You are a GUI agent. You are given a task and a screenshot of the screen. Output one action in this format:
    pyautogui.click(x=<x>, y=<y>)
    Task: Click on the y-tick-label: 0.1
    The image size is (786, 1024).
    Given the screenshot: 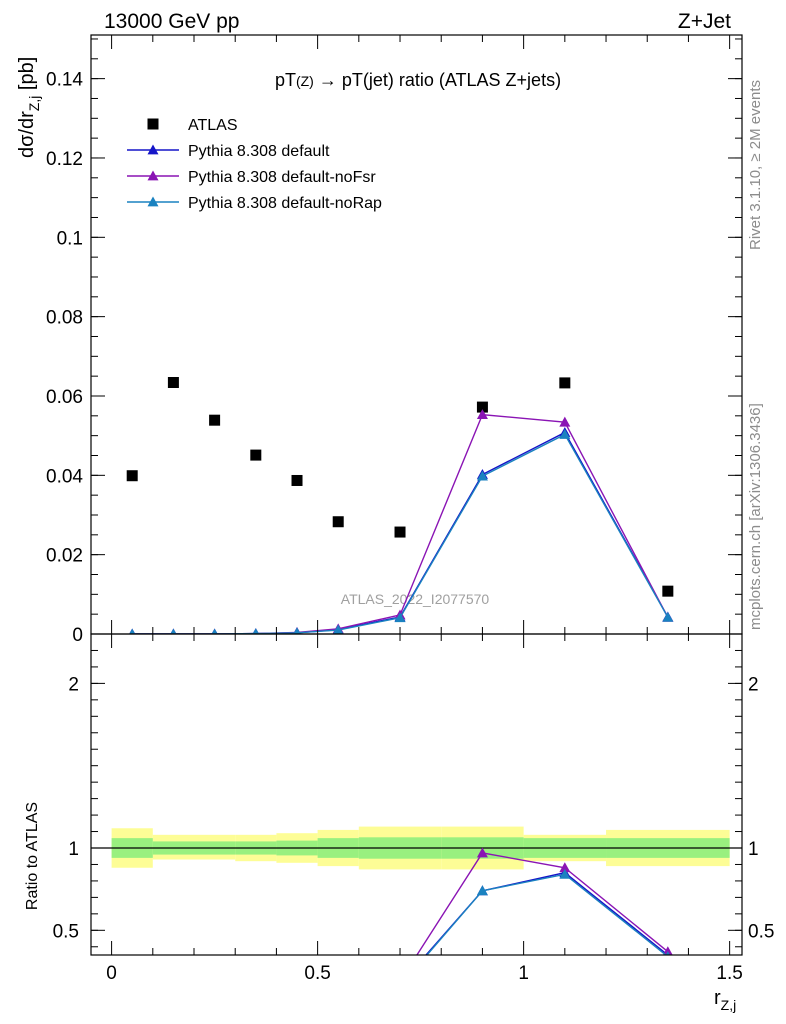 What is the action you would take?
    pyautogui.click(x=70, y=238)
    